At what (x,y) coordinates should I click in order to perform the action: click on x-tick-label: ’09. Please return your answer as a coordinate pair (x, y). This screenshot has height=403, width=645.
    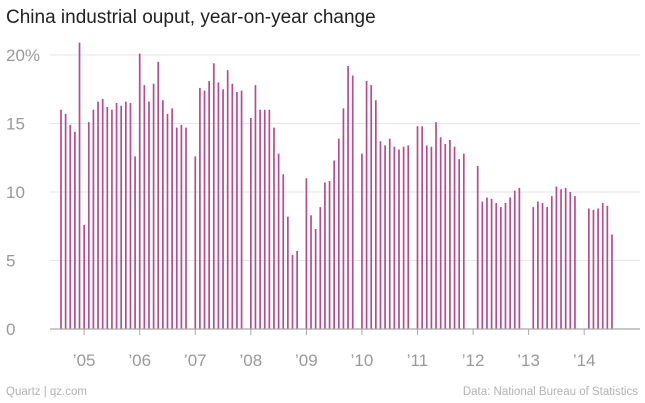
    Looking at the image, I should click on (306, 360).